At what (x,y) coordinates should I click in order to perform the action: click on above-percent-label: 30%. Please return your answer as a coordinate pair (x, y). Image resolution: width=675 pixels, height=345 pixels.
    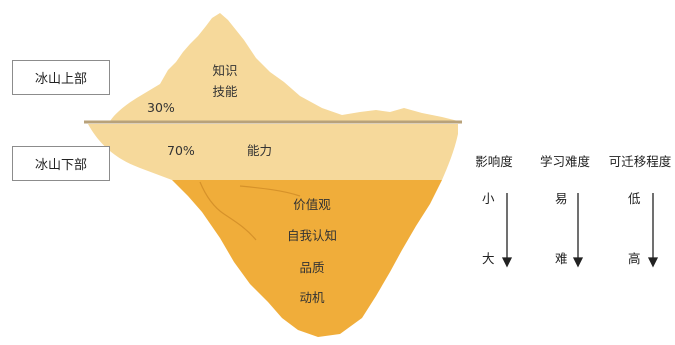
    Looking at the image, I should click on (161, 107).